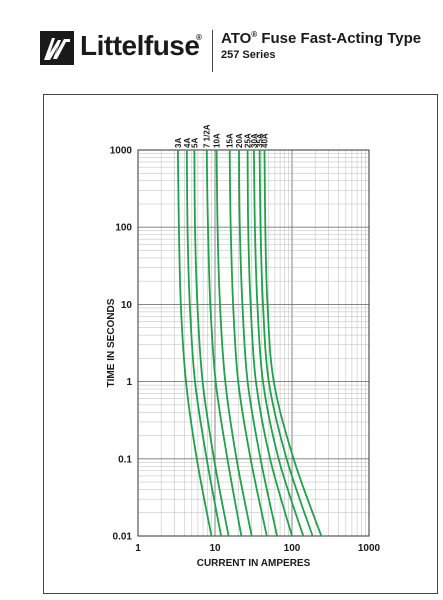 The image size is (443, 600). I want to click on page-title: ATO® Fuse Fast-Acting Type, so click(321, 38).